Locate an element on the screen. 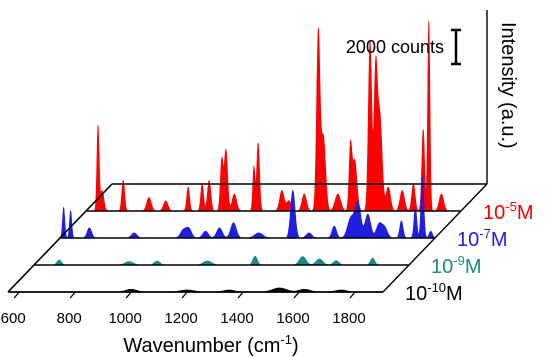 This screenshot has height=357, width=545. x-tick-label-1400: 1400 is located at coordinates (236, 318).